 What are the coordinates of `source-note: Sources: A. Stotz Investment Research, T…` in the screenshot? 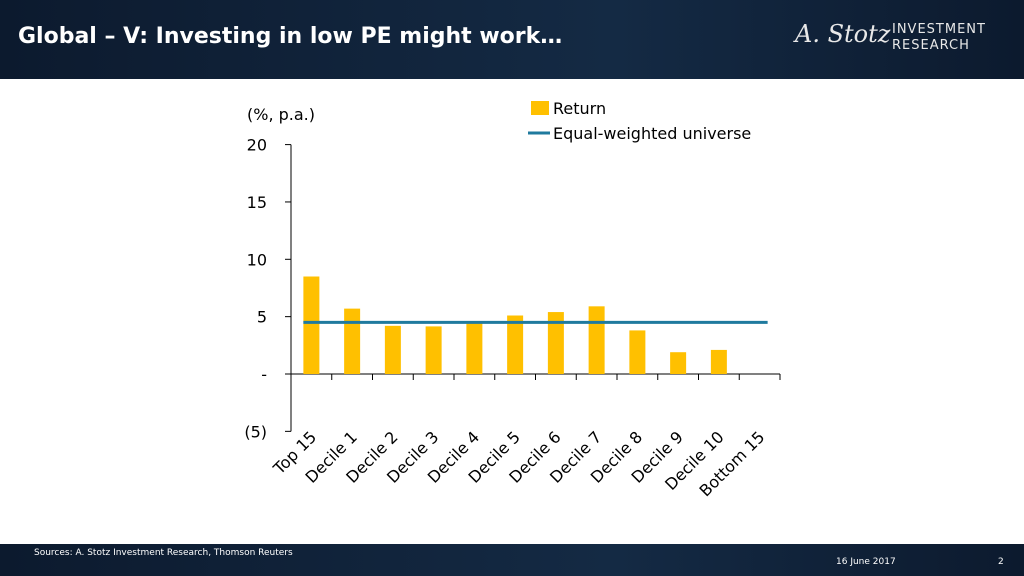 It's located at (163, 553).